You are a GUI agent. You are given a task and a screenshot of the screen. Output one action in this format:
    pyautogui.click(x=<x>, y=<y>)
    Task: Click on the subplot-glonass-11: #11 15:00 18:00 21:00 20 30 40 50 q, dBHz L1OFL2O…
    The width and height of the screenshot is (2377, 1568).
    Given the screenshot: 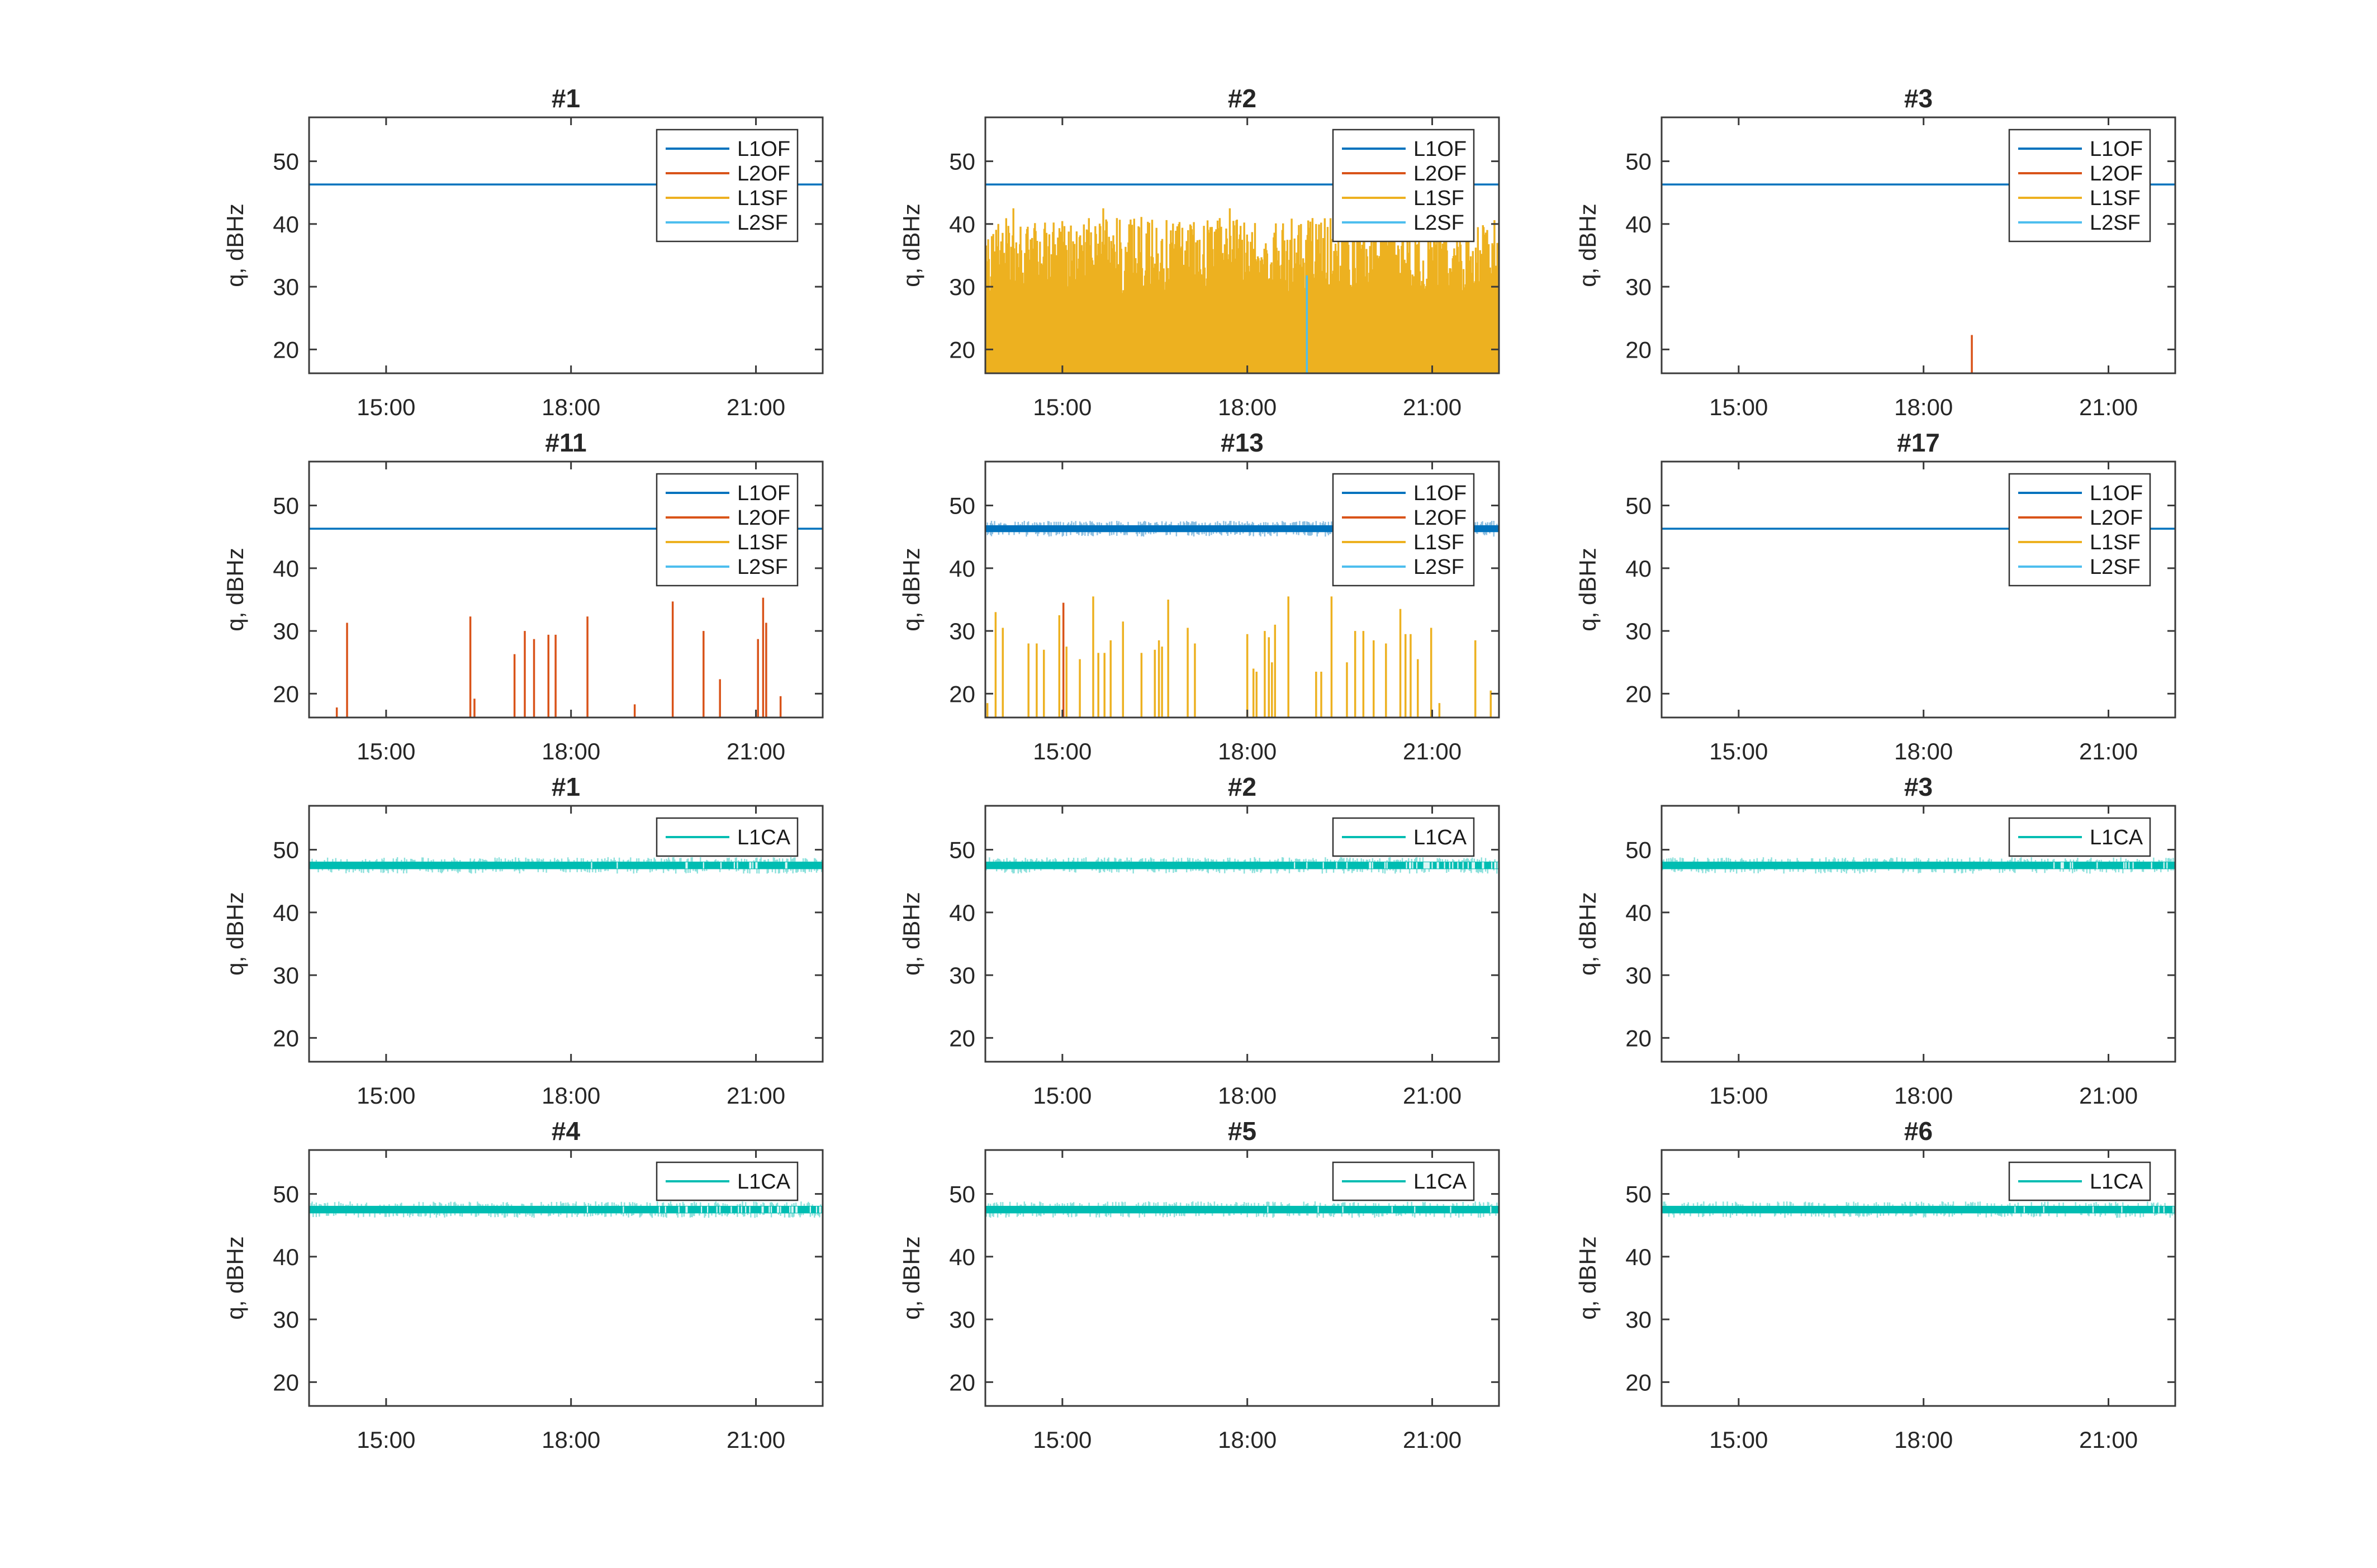 What is the action you would take?
    pyautogui.click(x=523, y=596)
    